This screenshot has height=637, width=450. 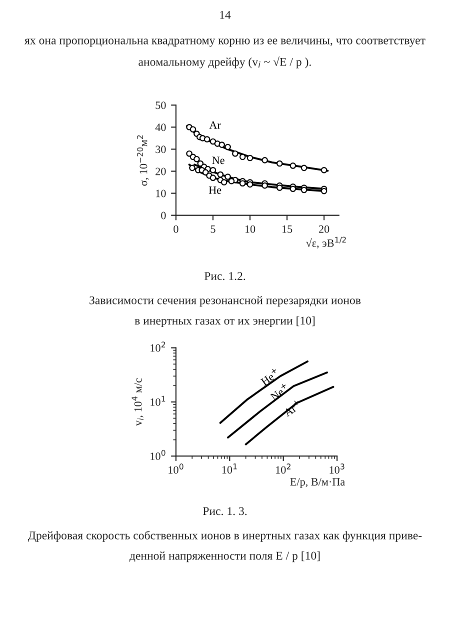 What do you see at coordinates (161, 150) in the screenshot?
I see `y-tick-label: 30` at bounding box center [161, 150].